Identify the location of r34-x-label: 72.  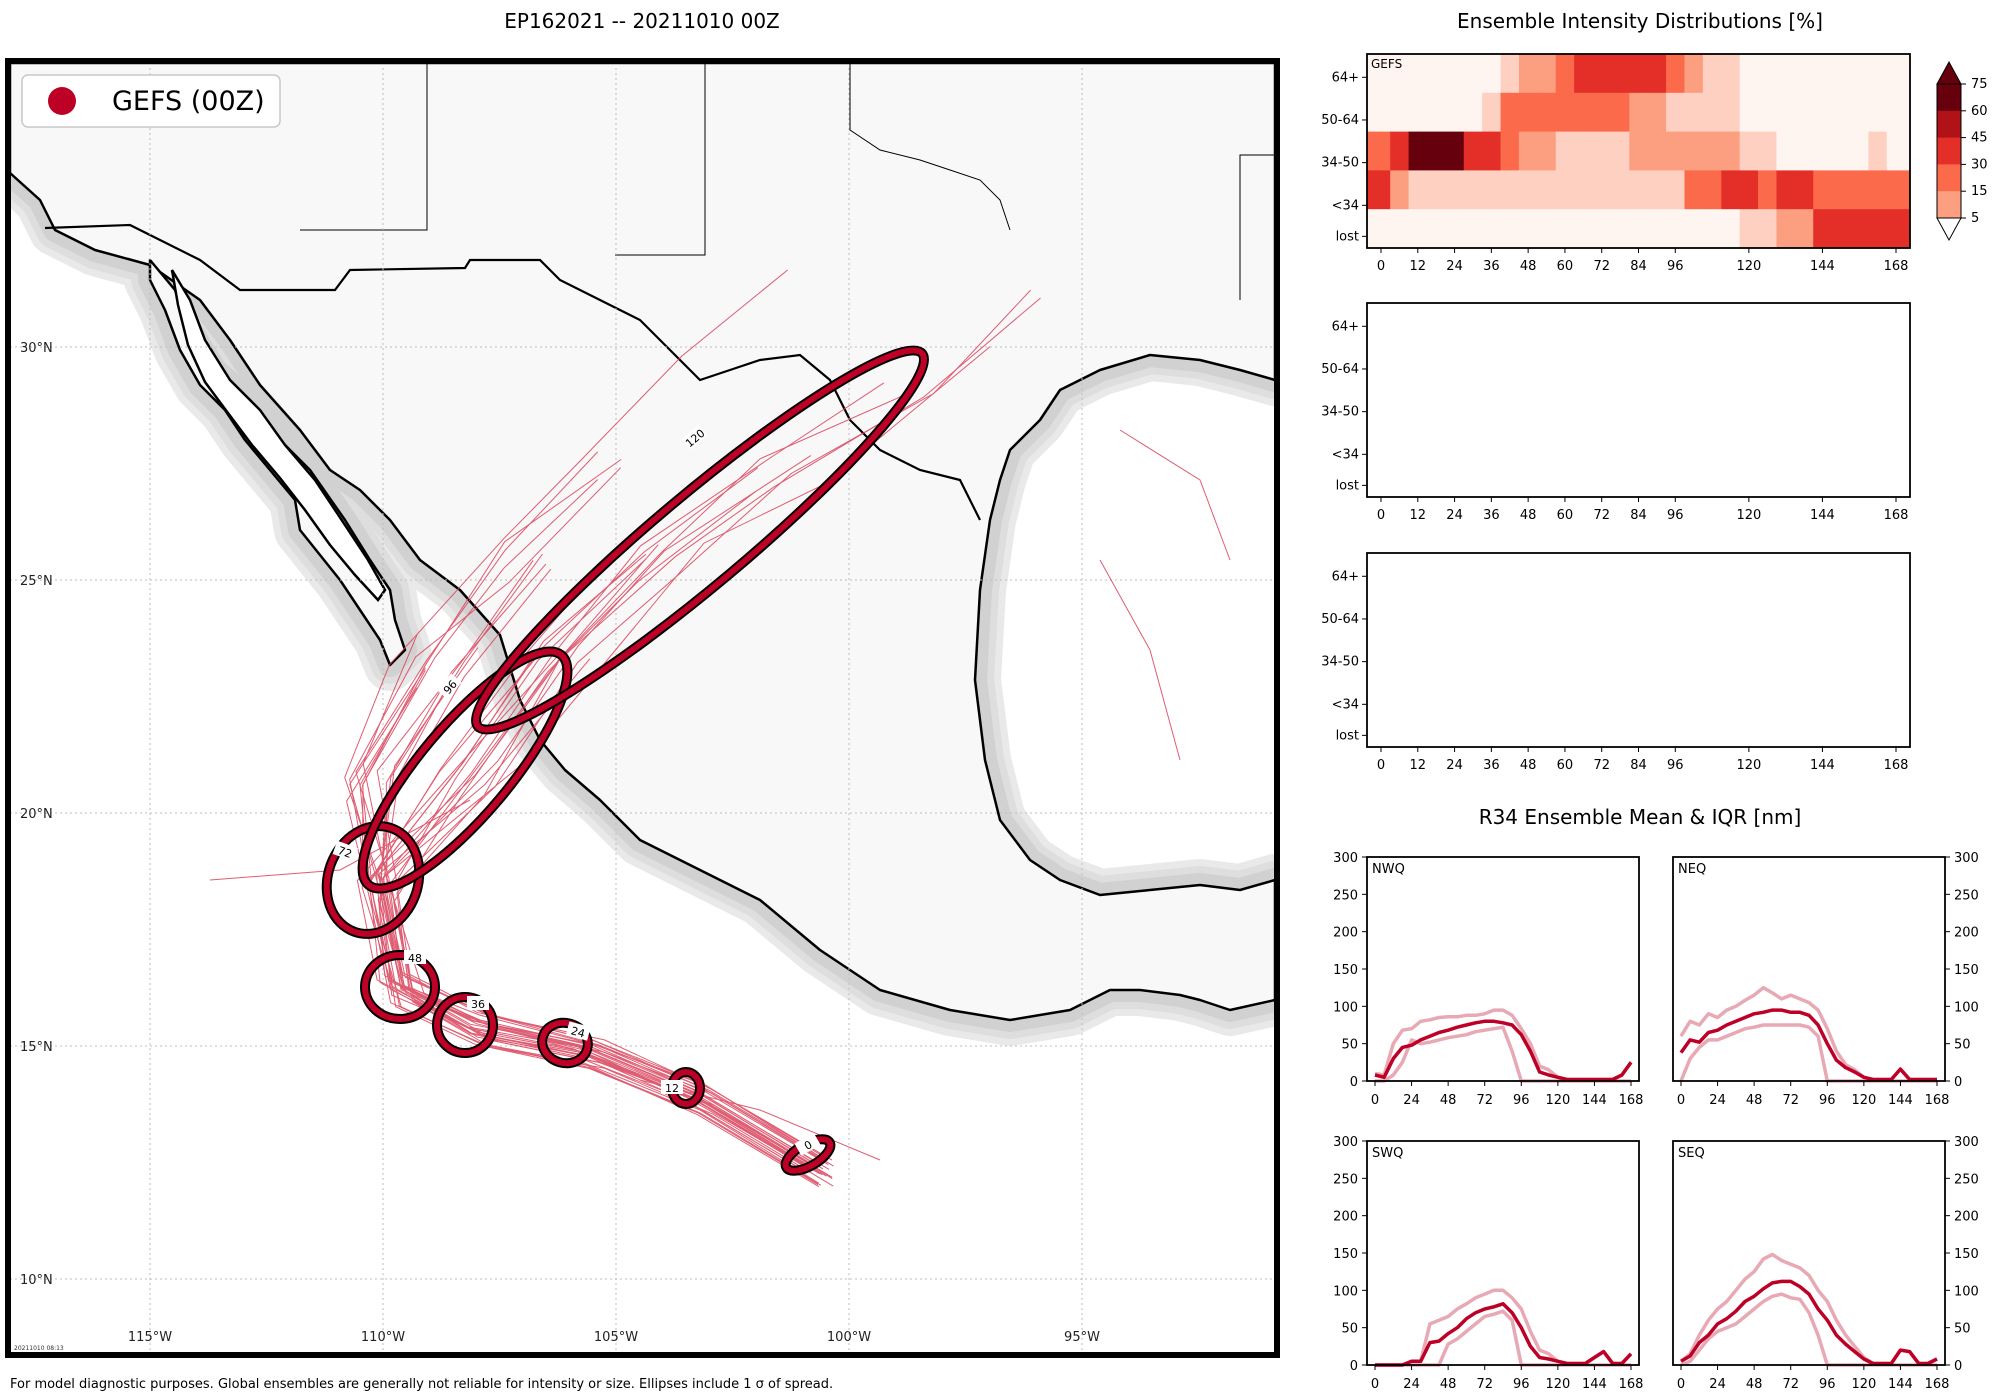
(1790, 1384).